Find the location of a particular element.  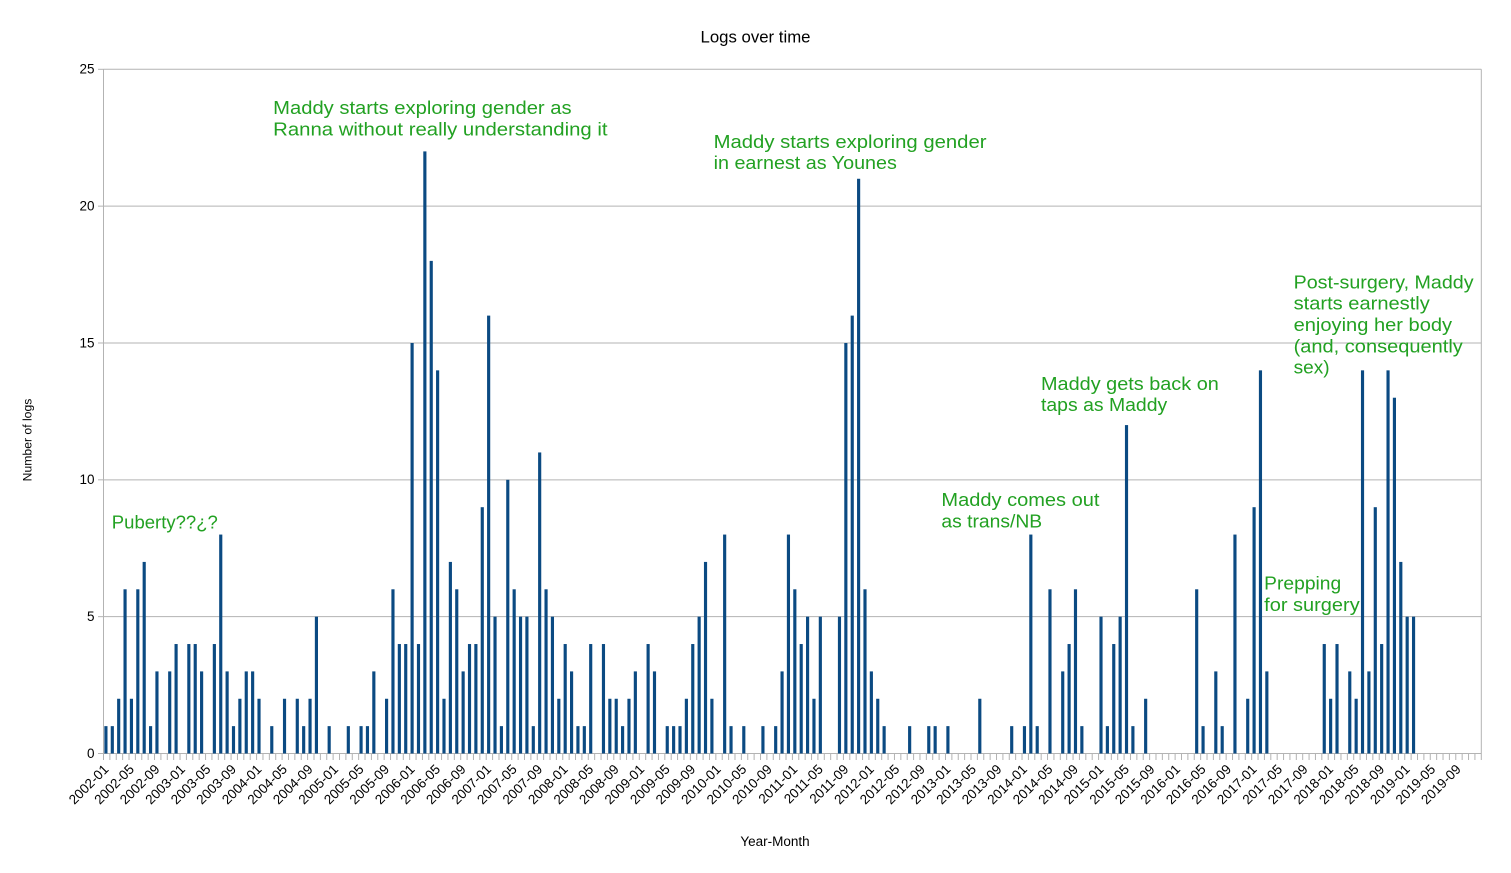

svg-text: in earnest as Younes is located at coordinates (805, 163).